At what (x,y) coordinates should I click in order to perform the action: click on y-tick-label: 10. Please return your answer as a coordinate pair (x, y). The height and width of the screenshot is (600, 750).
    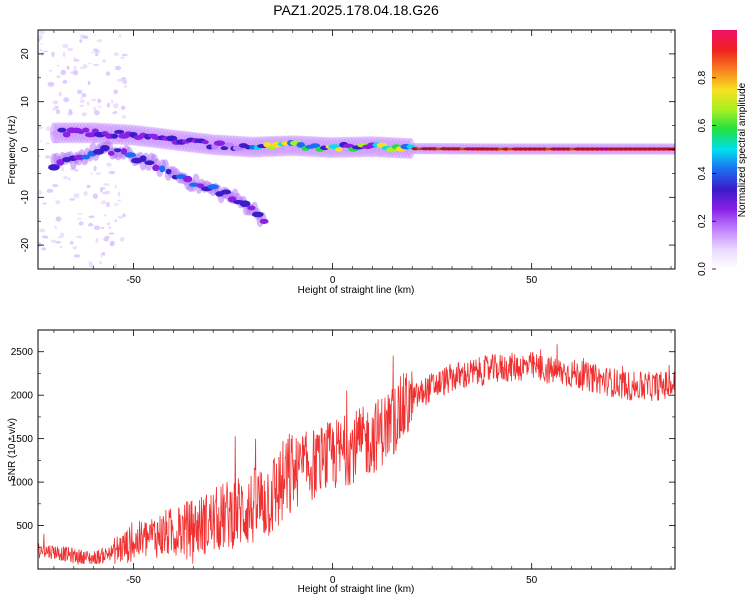
    Looking at the image, I should click on (25, 102).